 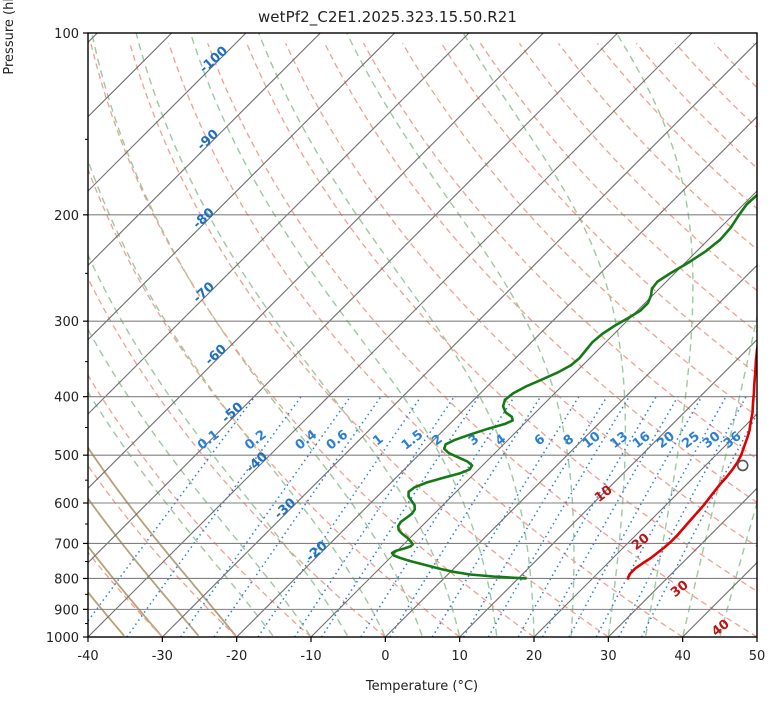 I want to click on y-tick-label: 1000, so click(x=62, y=638).